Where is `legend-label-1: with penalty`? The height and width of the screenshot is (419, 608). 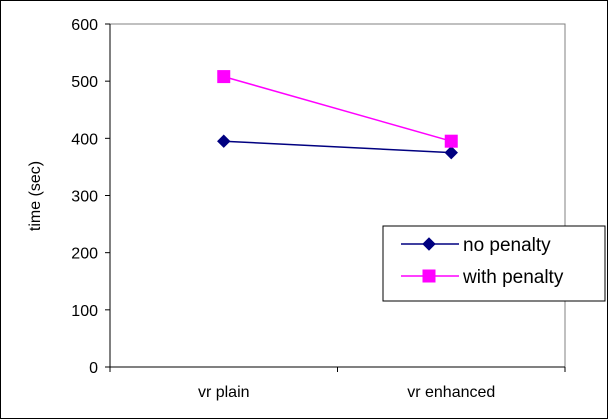
legend-label-1: with penalty is located at coordinates (513, 277).